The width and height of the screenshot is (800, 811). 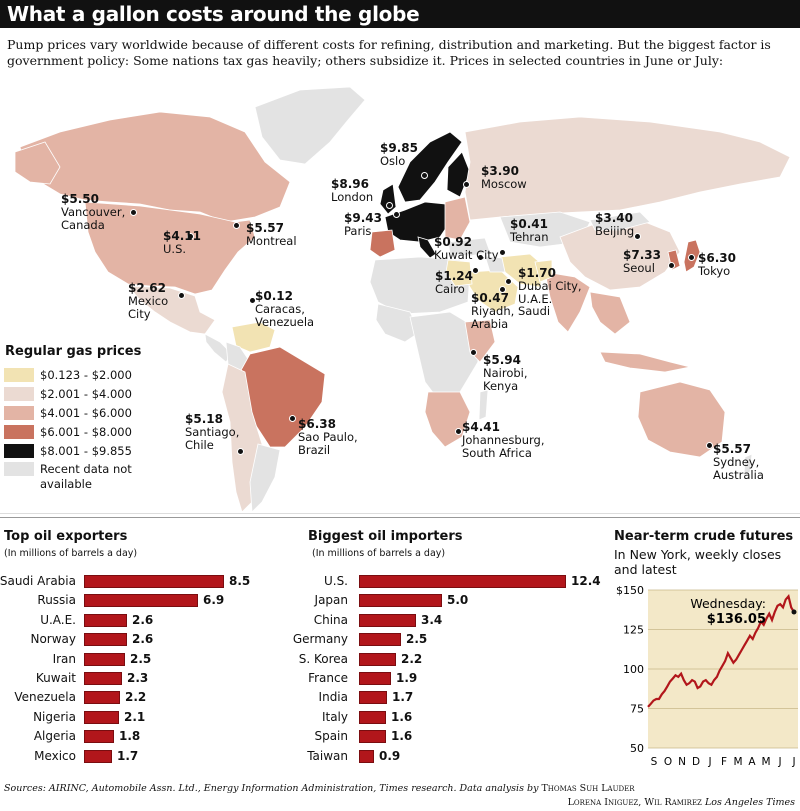 I want to click on region-mongolia, so click(x=620, y=221).